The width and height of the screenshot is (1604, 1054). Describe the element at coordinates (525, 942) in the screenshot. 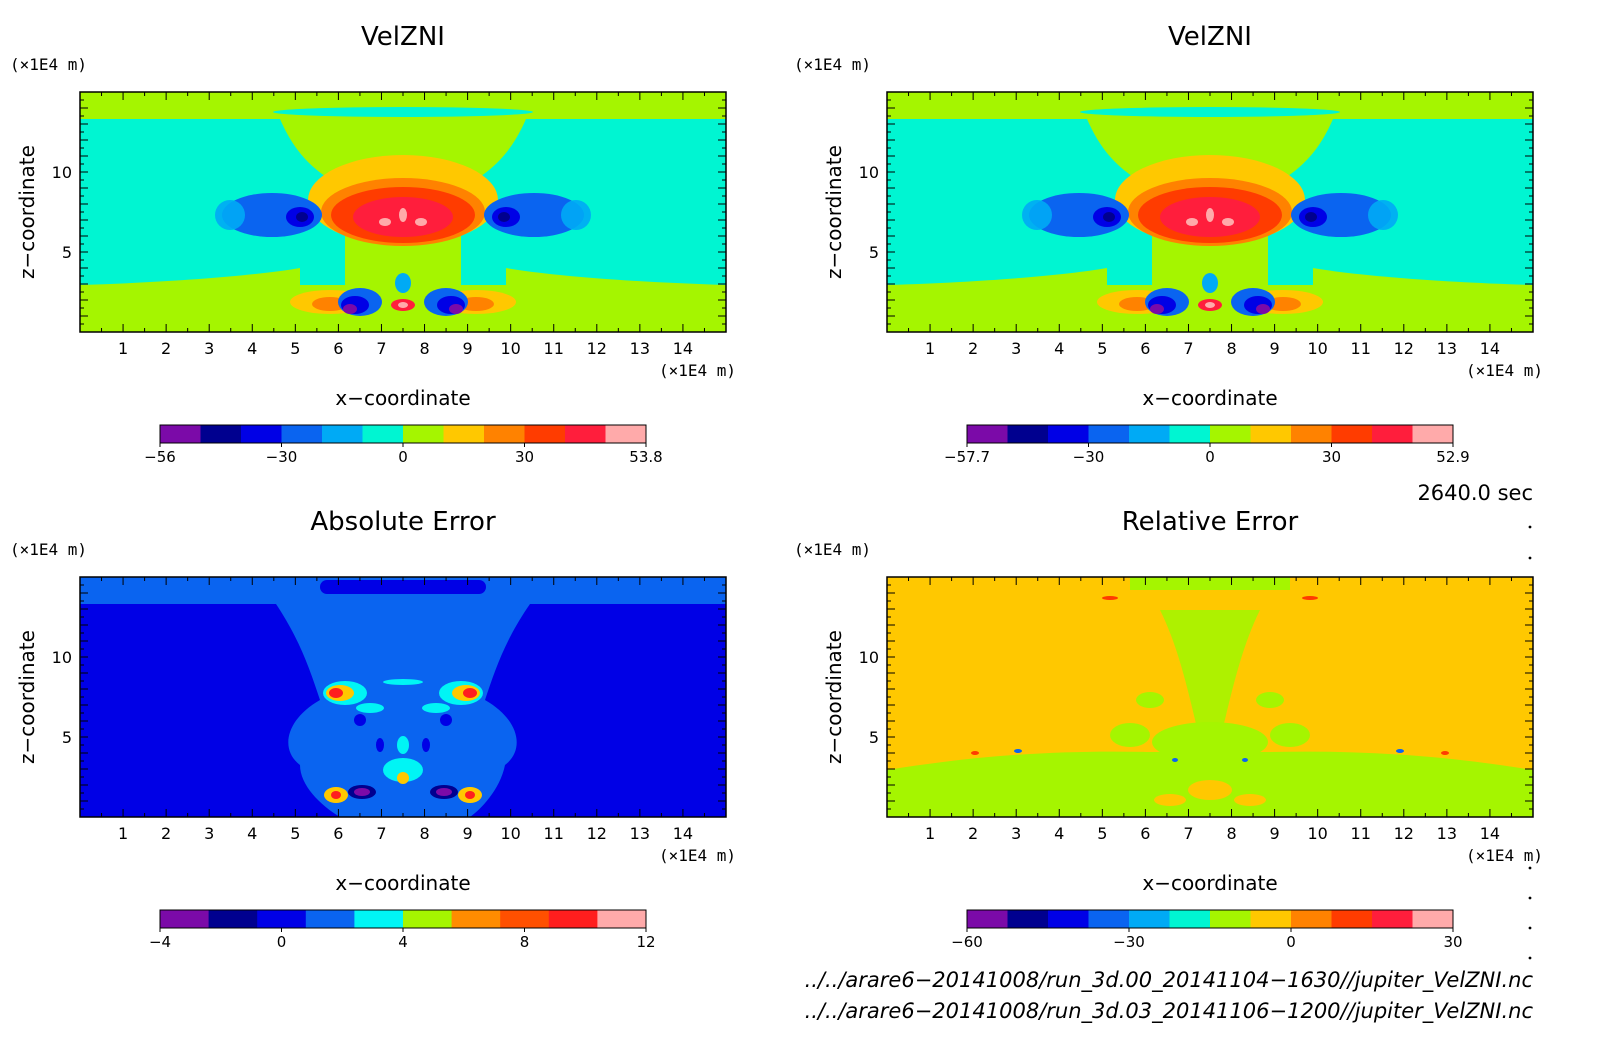

I see `colorbar-label: 8` at that location.